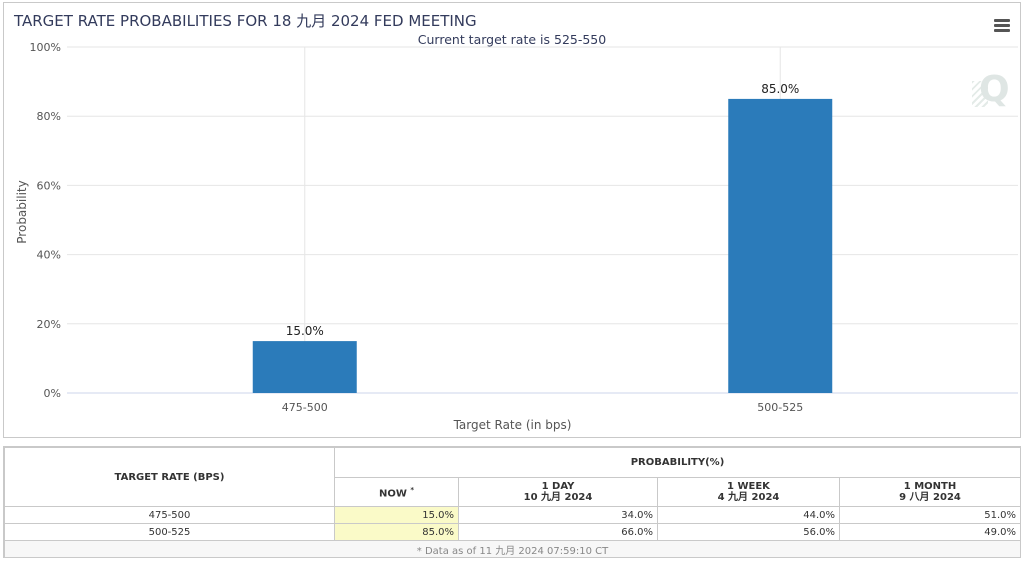  I want to click on y-tick-label: 60%, so click(49, 185).